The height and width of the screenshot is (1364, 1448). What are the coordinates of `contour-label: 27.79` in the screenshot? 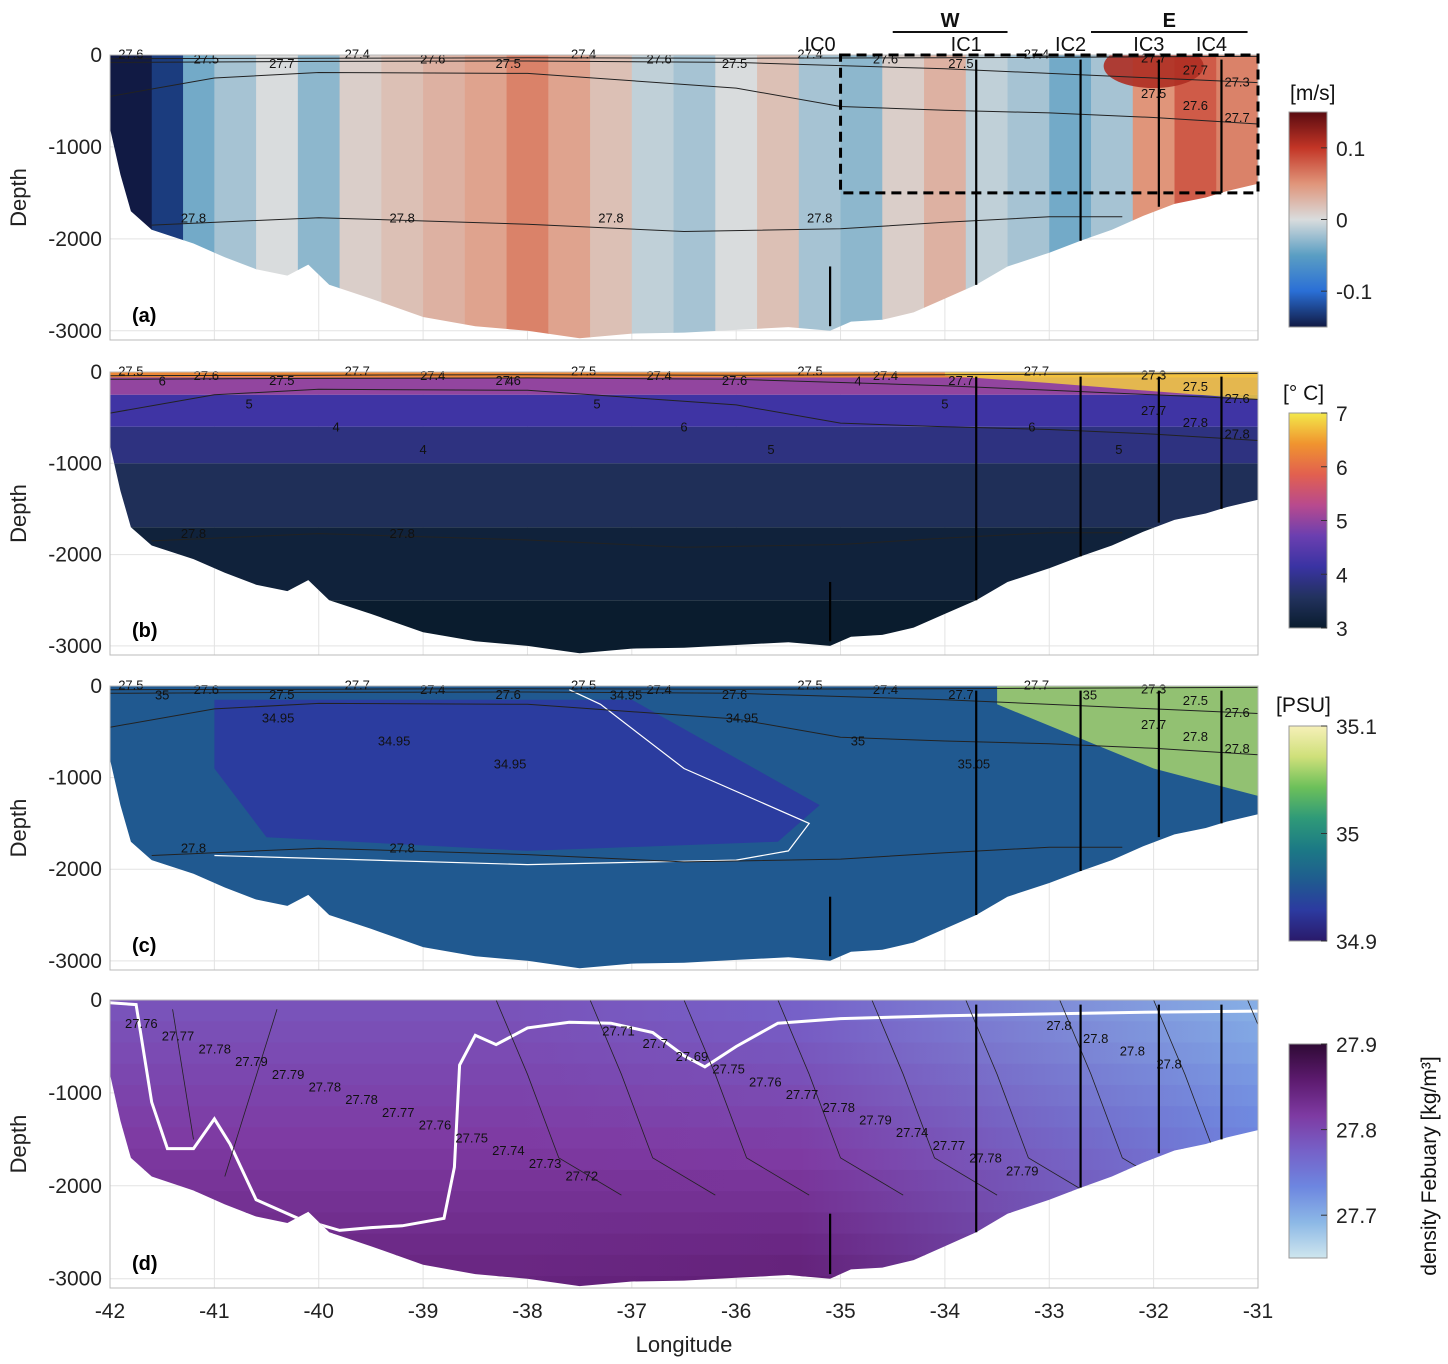 It's located at (875, 1119).